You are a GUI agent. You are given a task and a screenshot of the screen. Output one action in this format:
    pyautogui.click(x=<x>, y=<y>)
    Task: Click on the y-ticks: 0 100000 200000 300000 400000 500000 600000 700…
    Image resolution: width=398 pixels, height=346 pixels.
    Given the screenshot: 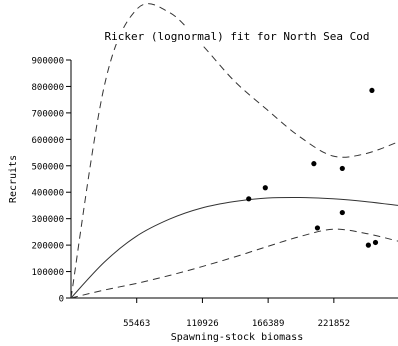 What is the action you would take?
    pyautogui.click(x=51, y=181)
    